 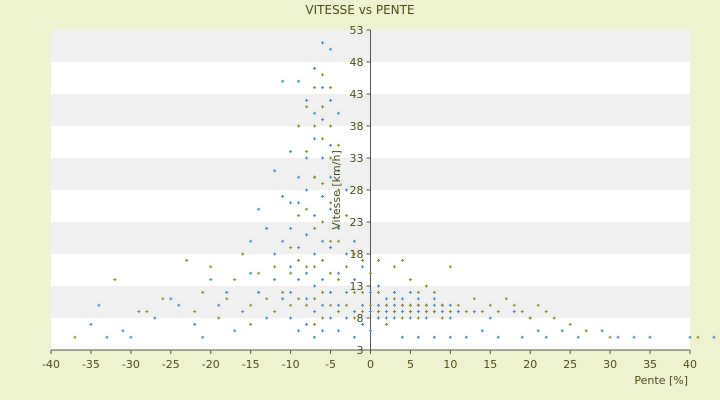 What do you see at coordinates (91, 364) in the screenshot?
I see `x-tick-label: -35` at bounding box center [91, 364].